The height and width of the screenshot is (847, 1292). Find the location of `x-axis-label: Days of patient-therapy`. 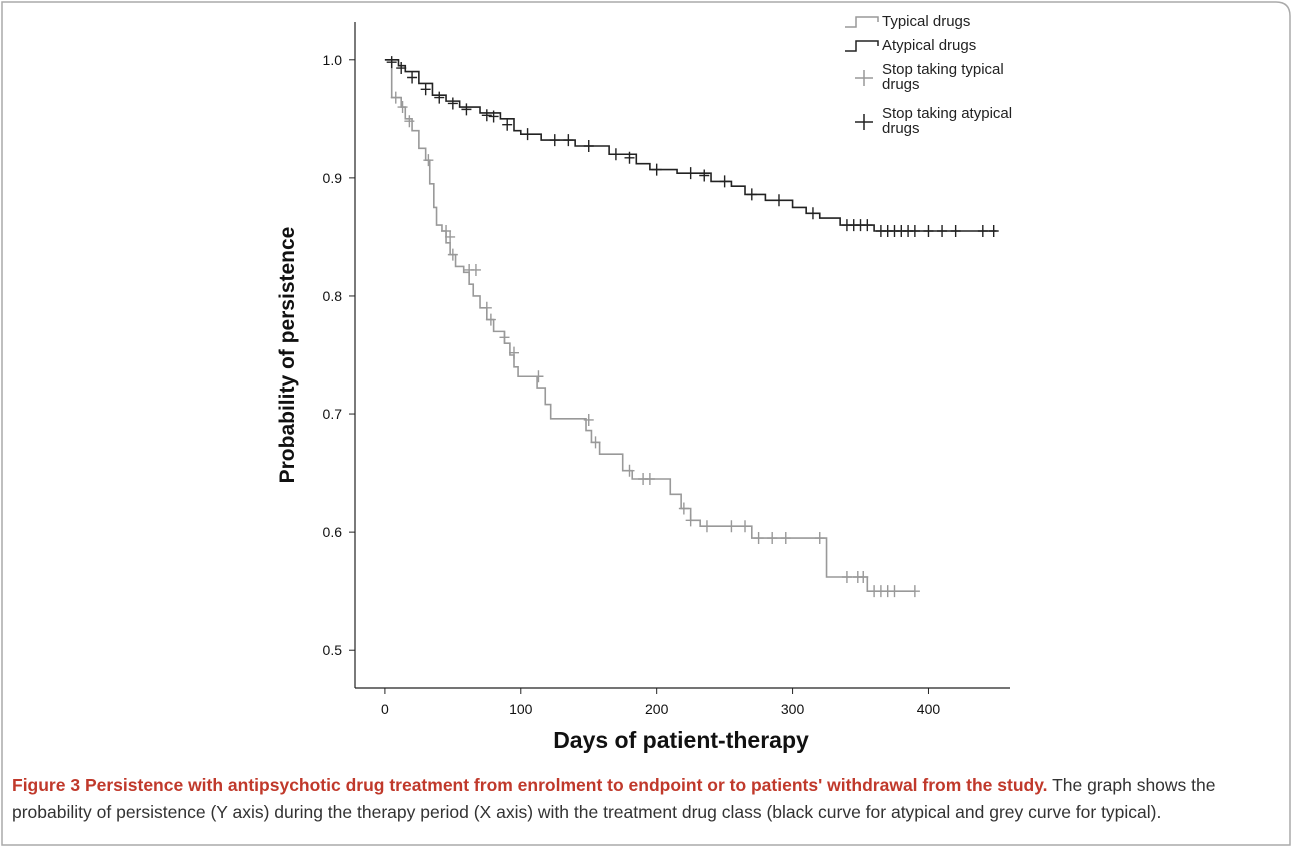

x-axis-label: Days of patient-therapy is located at coordinates (681, 740).